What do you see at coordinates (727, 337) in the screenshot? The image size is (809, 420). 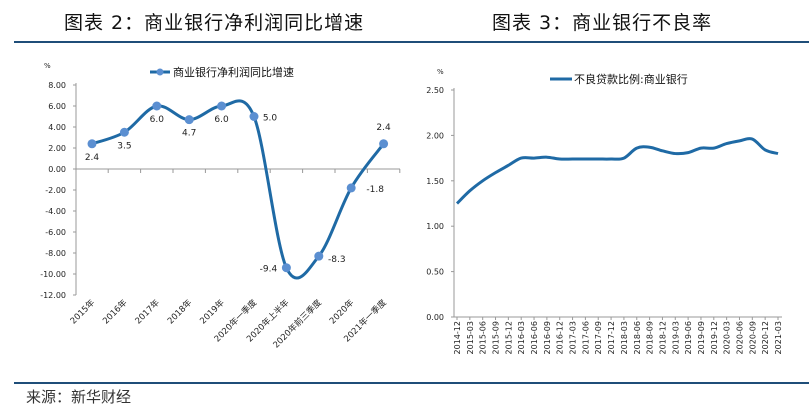 I see `x-tick-label: 2020-03` at bounding box center [727, 337].